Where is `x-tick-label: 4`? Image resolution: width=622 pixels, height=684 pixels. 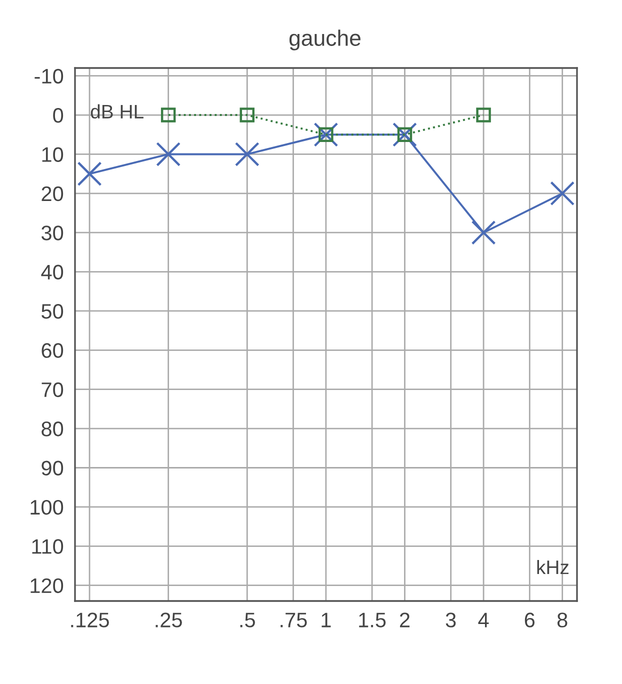 x-tick-label: 4 is located at coordinates (483, 620).